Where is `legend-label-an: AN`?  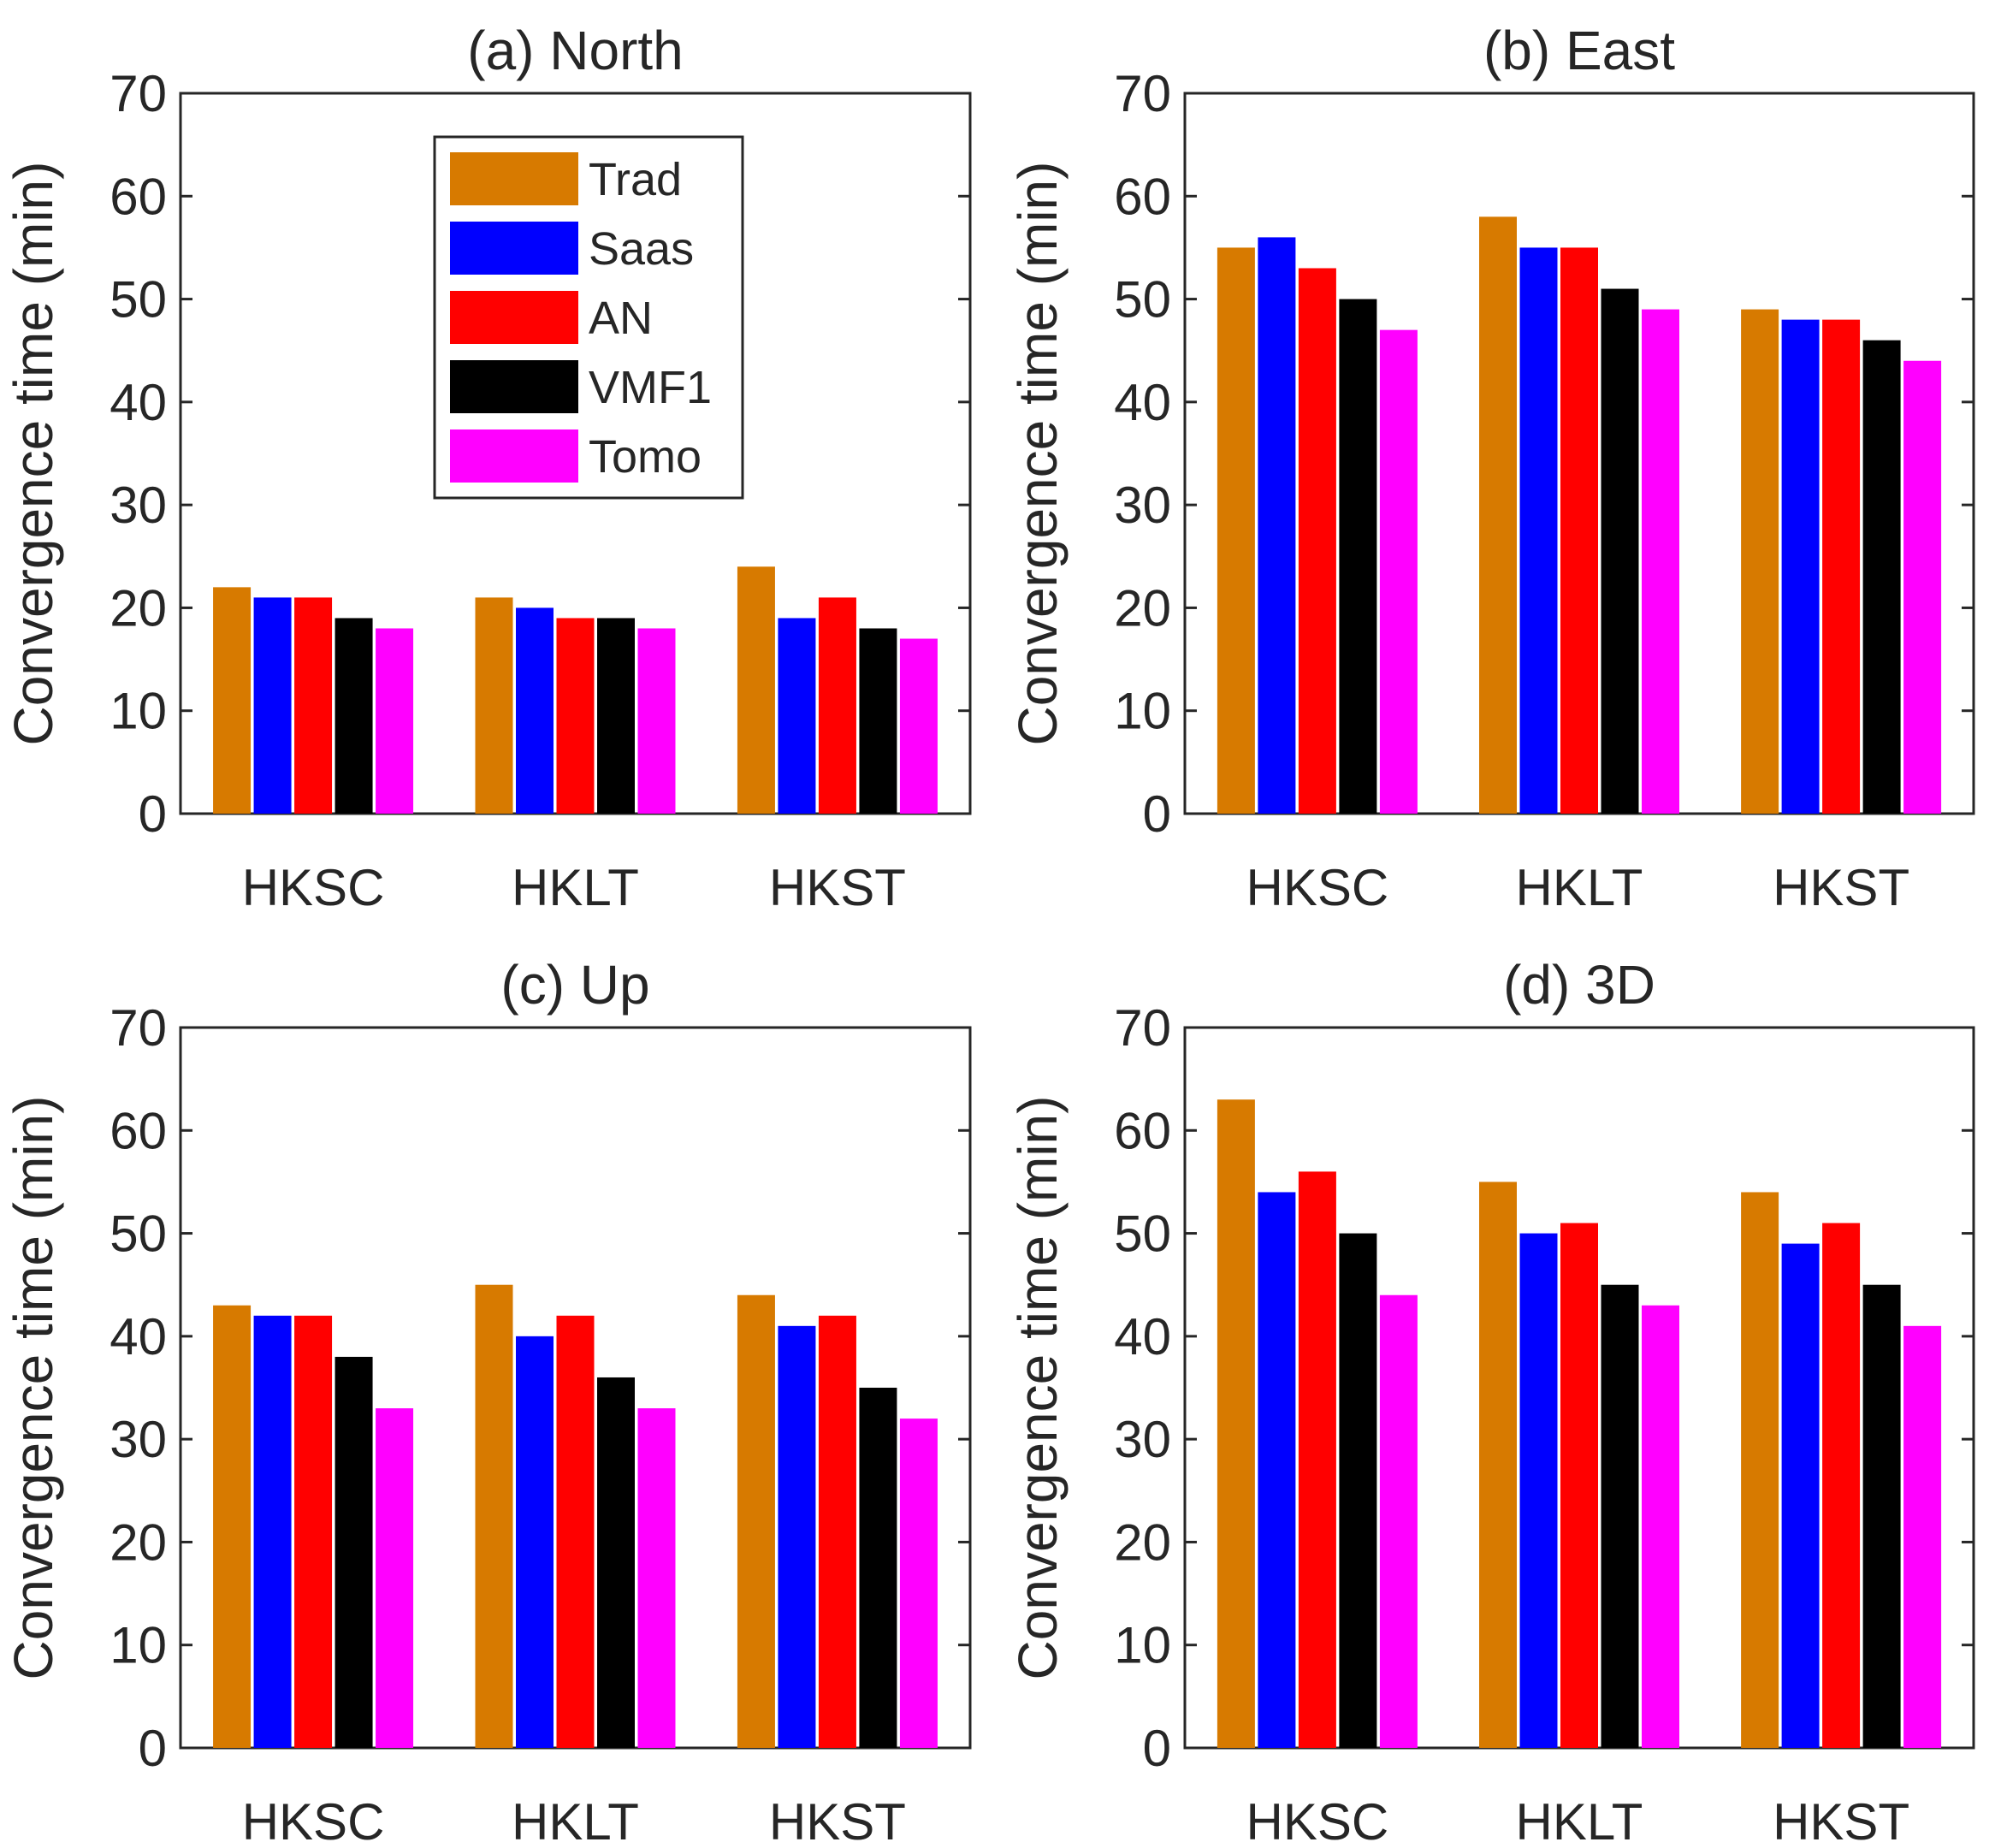
legend-label-an: AN is located at coordinates (621, 318).